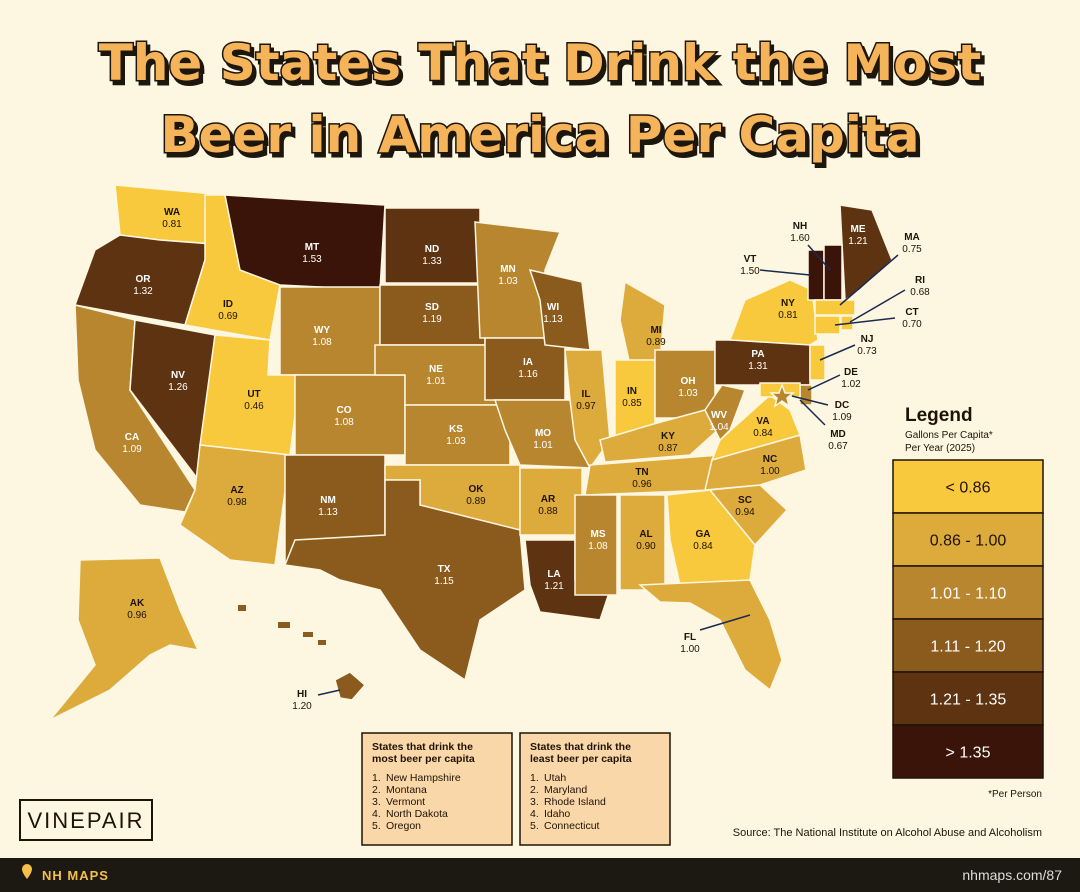  What do you see at coordinates (178, 387) in the screenshot?
I see `state-value: 1.26` at bounding box center [178, 387].